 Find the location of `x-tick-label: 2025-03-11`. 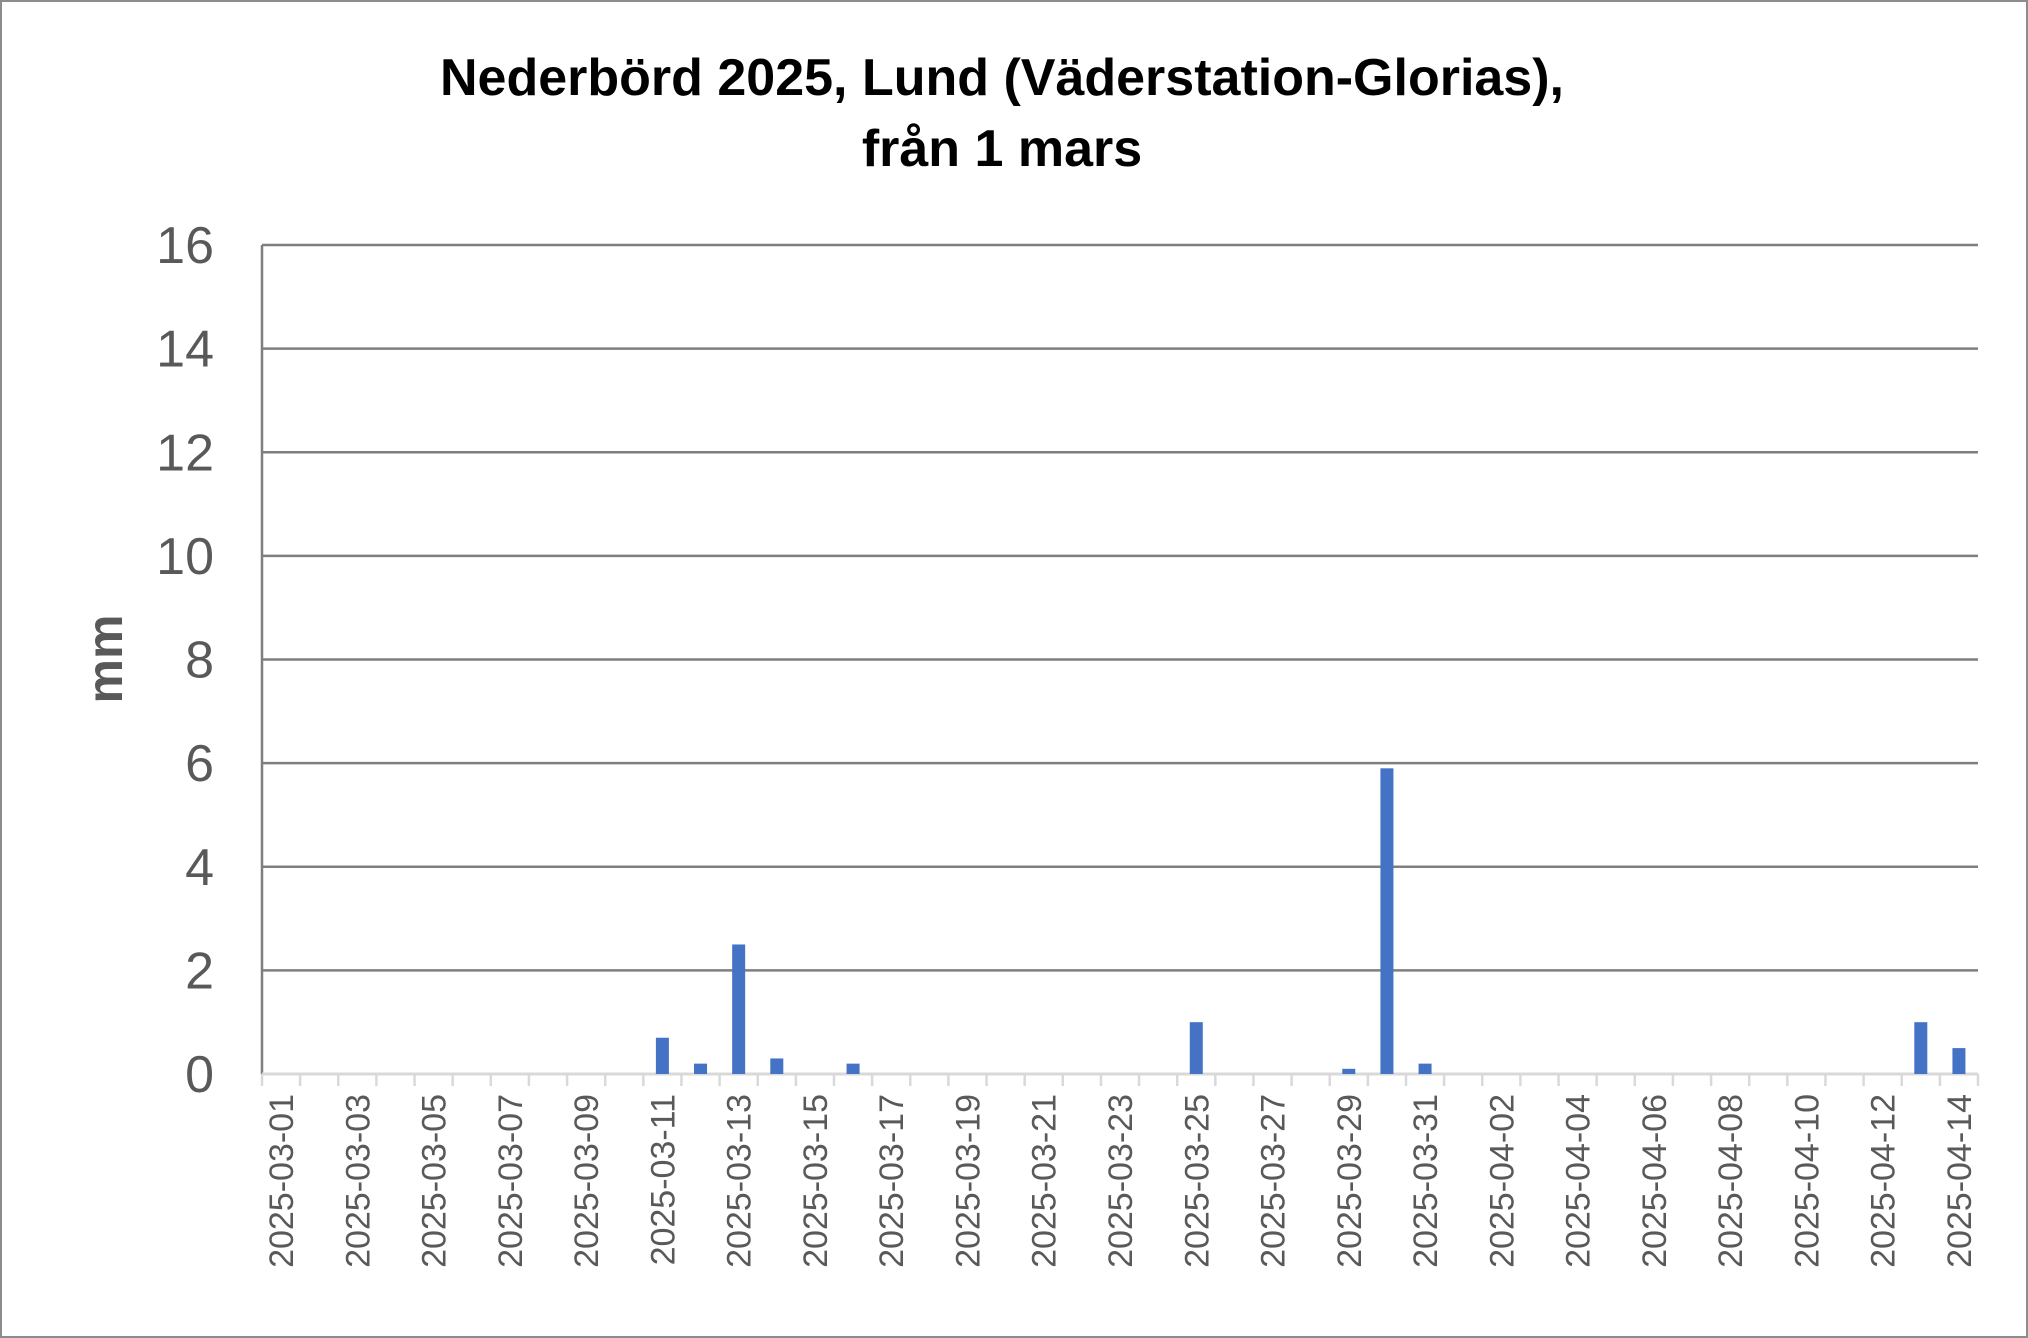

x-tick-label: 2025-03-11 is located at coordinates (663, 1179).